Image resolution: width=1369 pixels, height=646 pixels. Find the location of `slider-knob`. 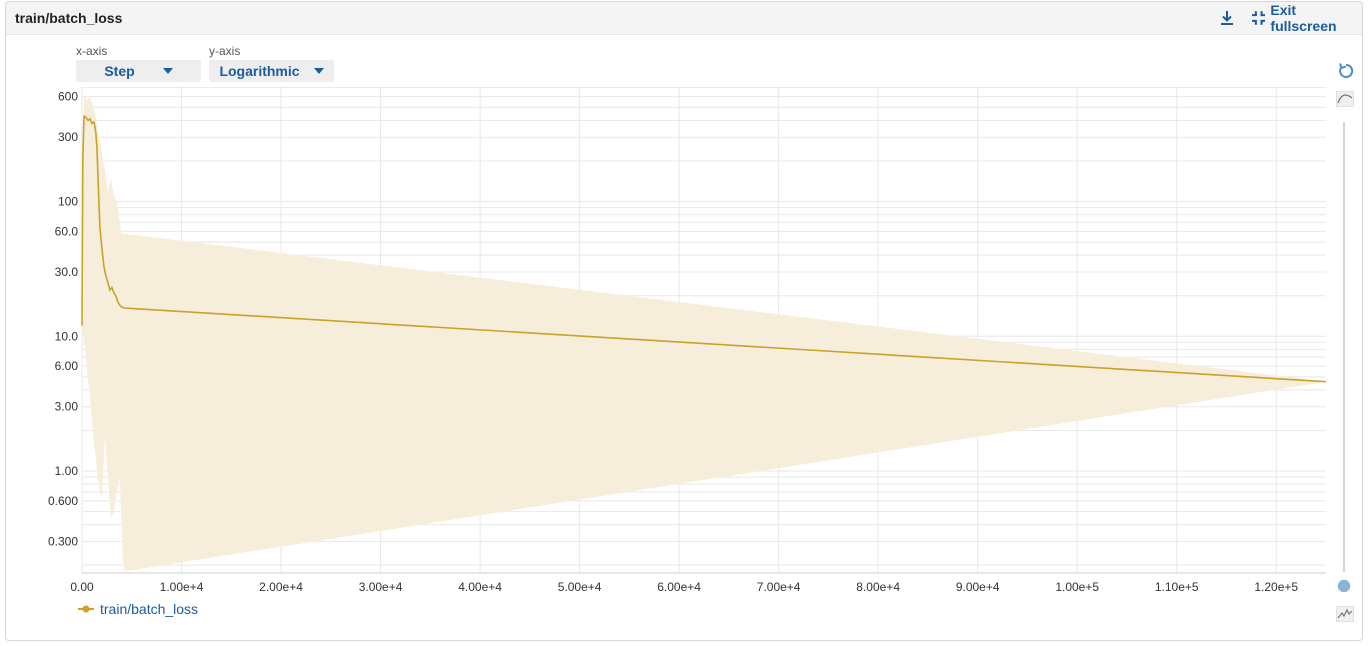

slider-knob is located at coordinates (1344, 586).